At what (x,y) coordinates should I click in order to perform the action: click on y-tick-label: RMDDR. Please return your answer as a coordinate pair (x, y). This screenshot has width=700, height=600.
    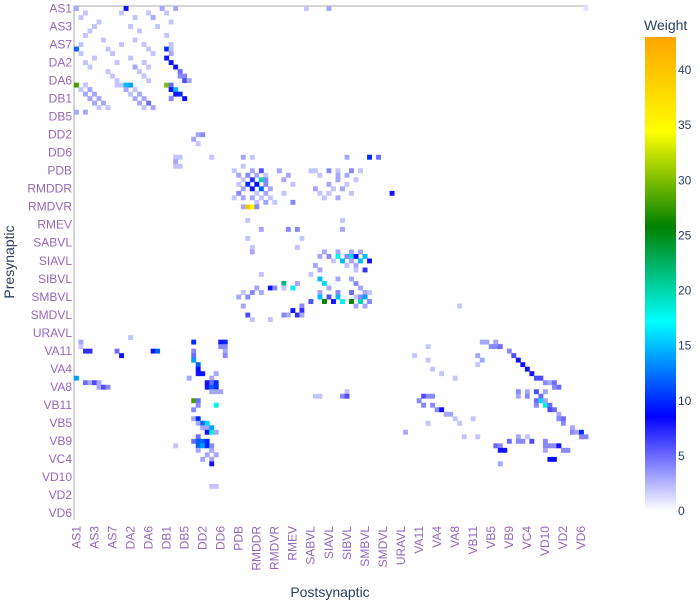
    Looking at the image, I should click on (49, 189).